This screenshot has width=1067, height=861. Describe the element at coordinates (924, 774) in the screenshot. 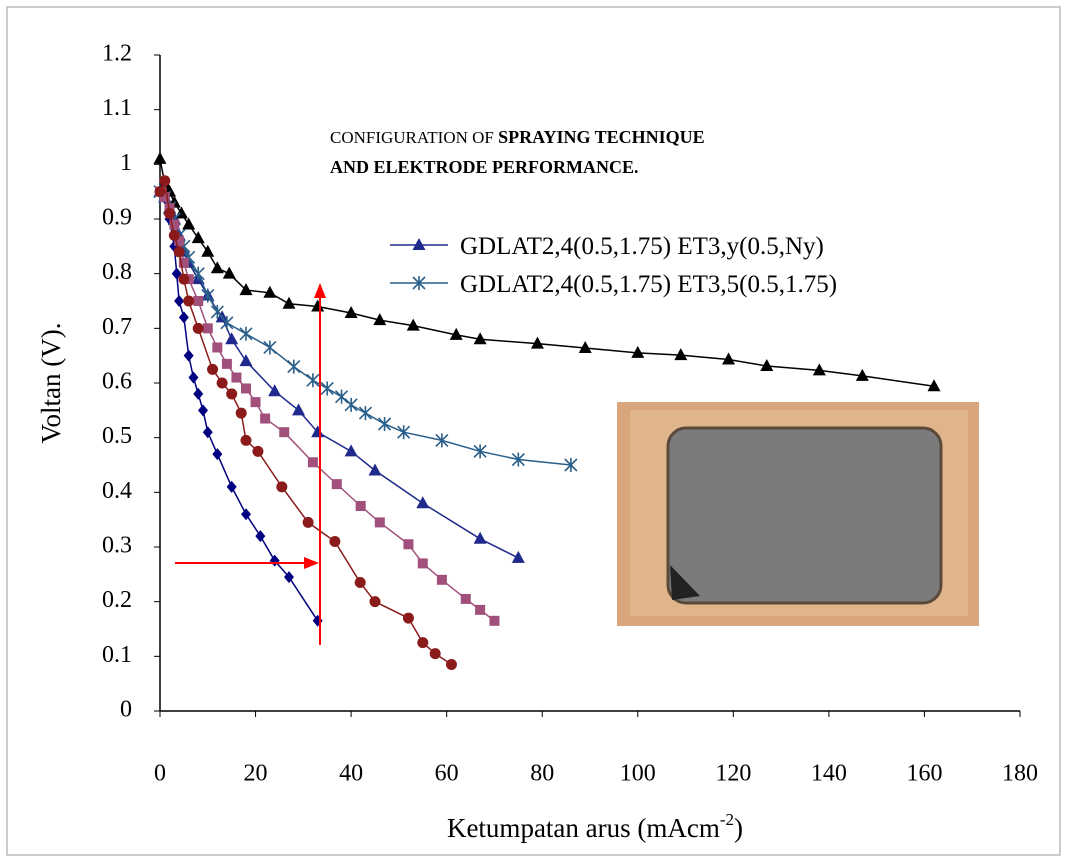

I see `x-tick-label: 160` at that location.